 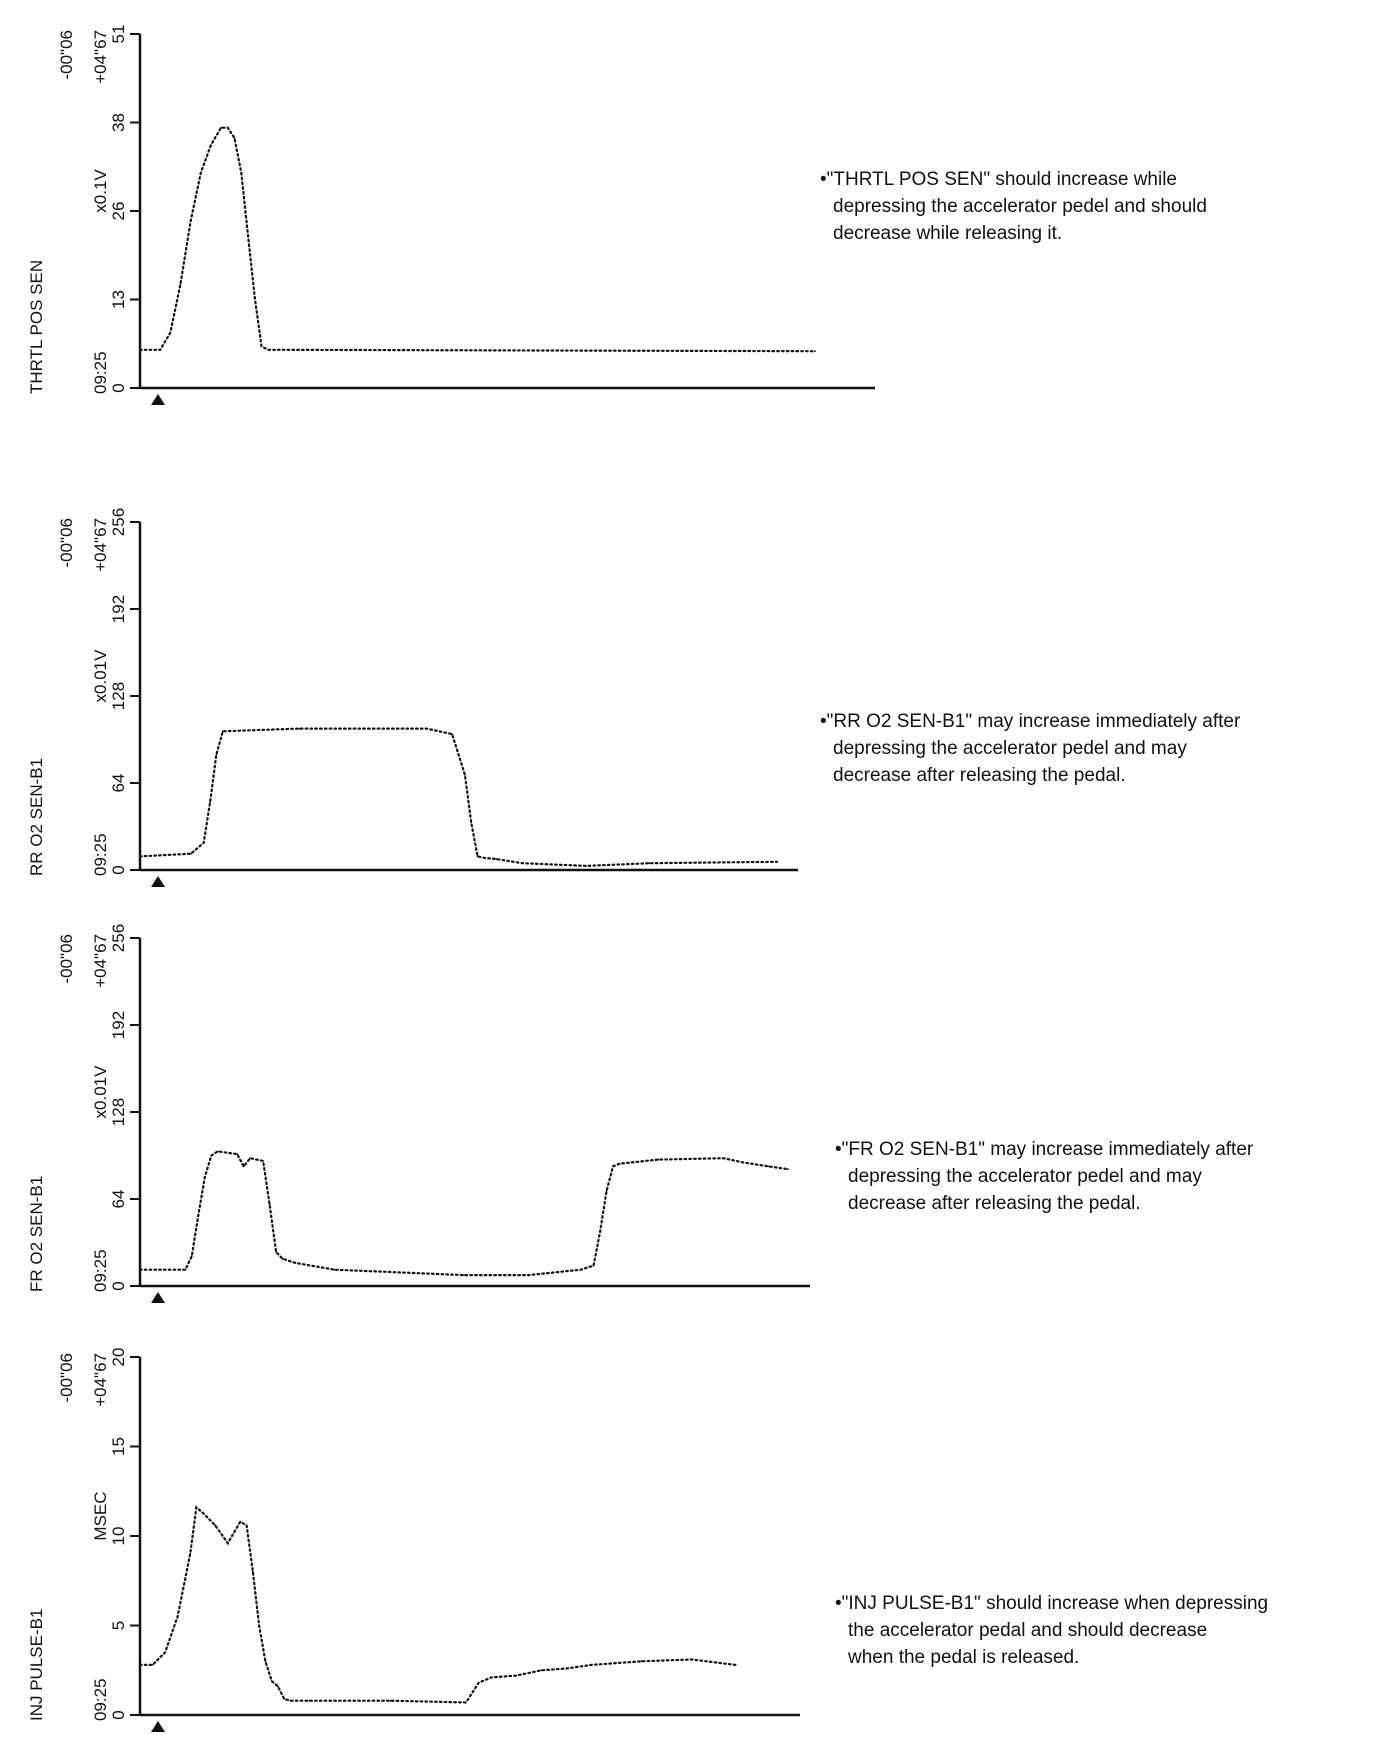 What do you see at coordinates (36, 327) in the screenshot?
I see `y-axis-title: THRTL POS SEN` at bounding box center [36, 327].